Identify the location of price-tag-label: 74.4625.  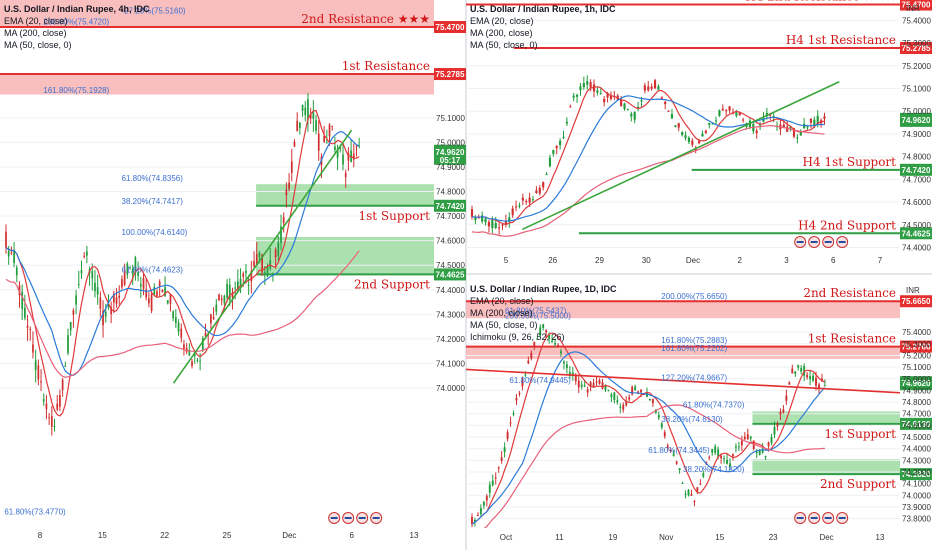
(916, 233).